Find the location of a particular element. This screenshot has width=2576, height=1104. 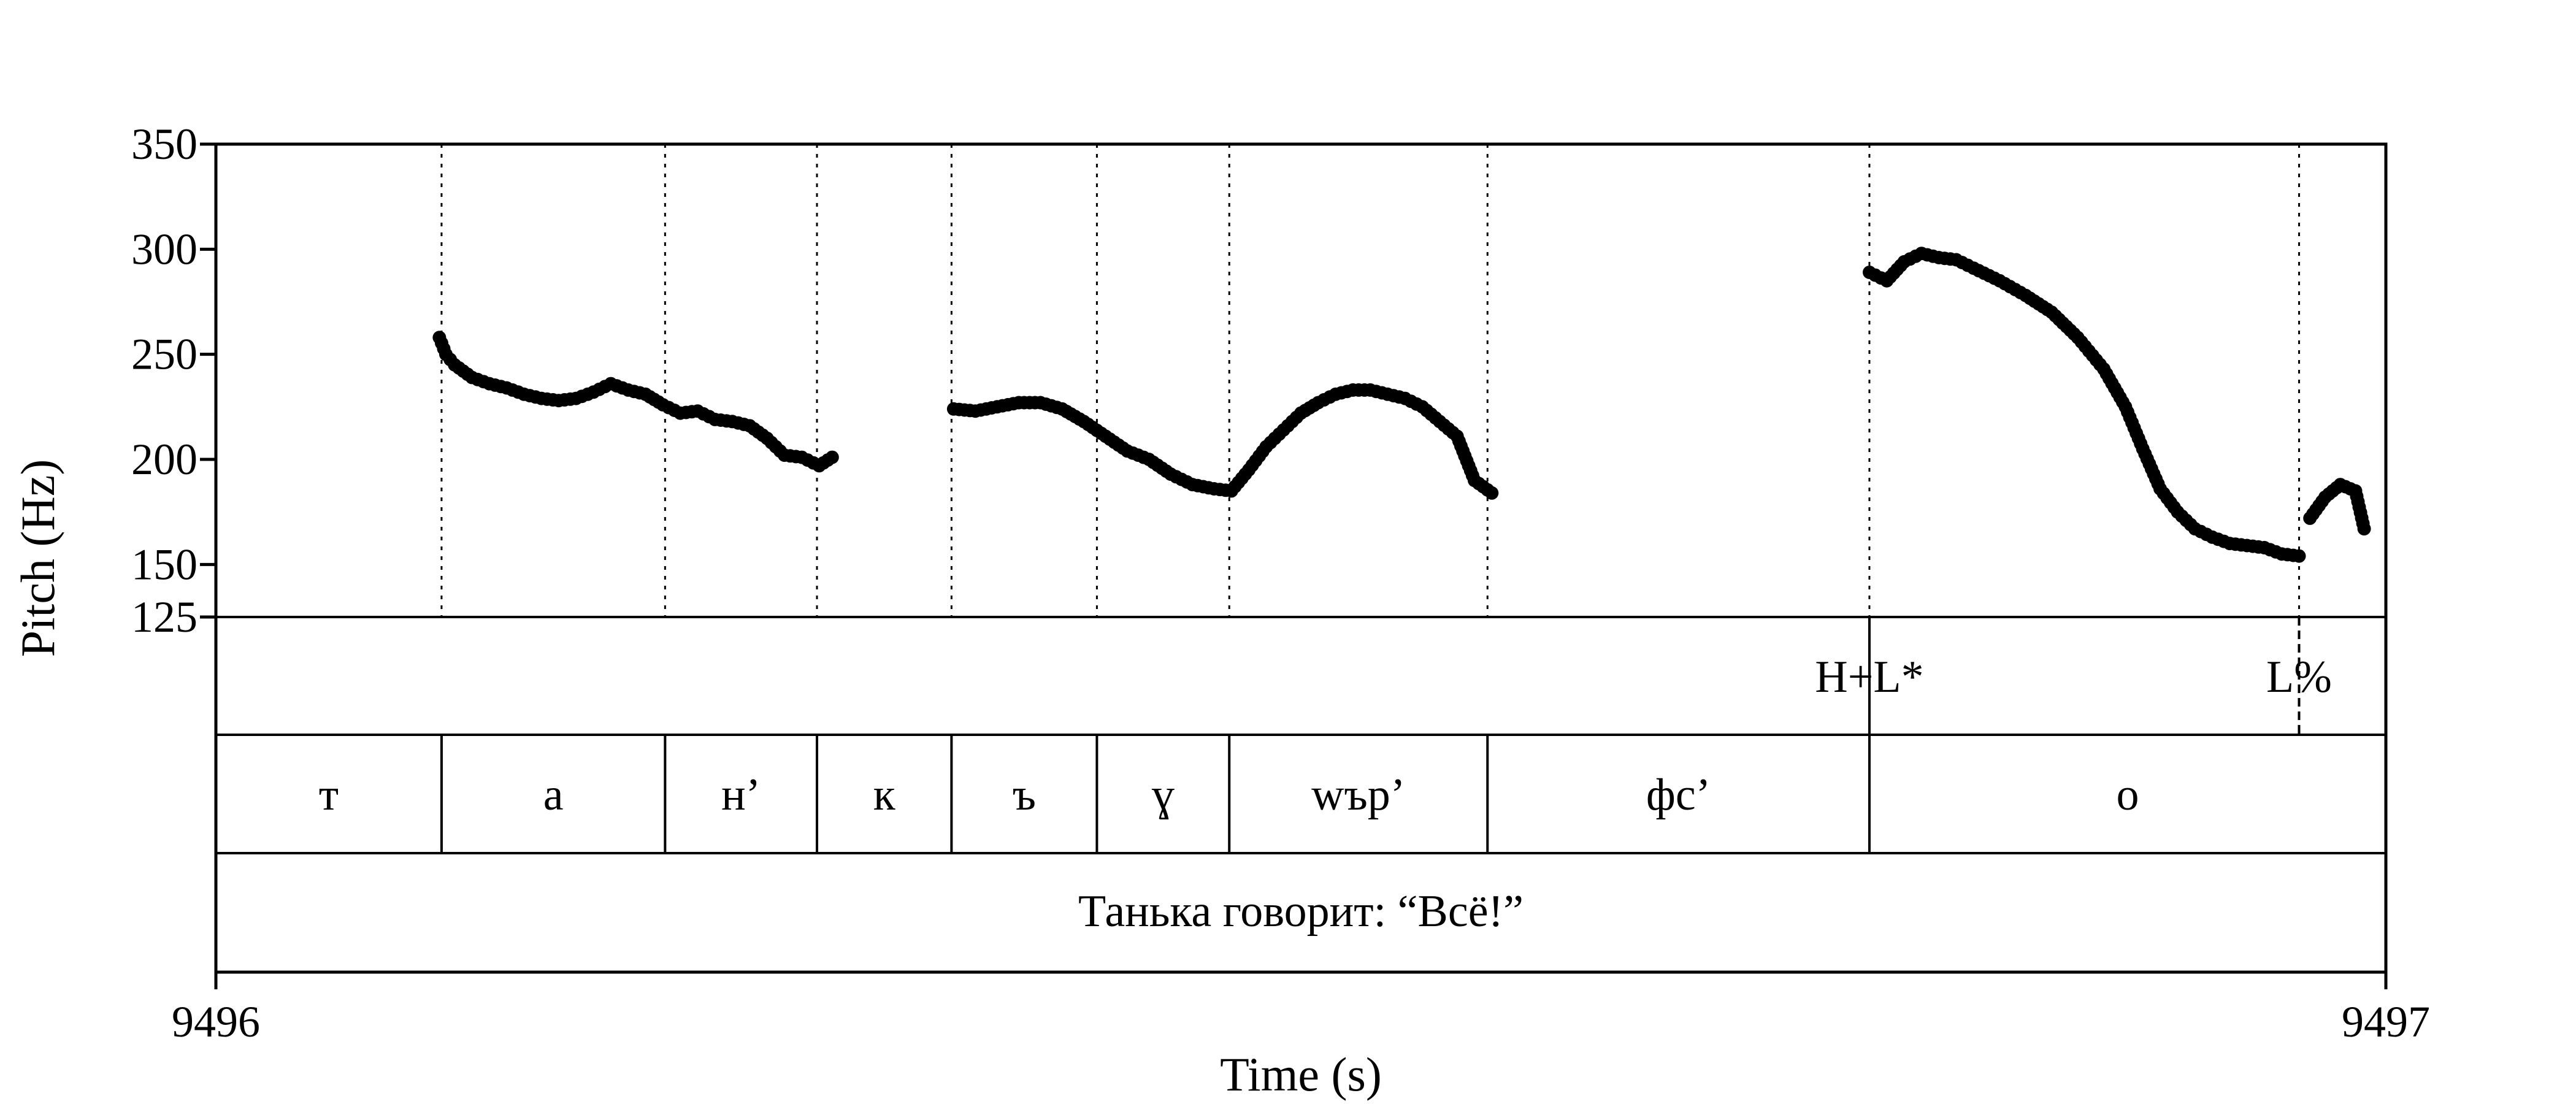

segment-label: ɣ is located at coordinates (1163, 795).